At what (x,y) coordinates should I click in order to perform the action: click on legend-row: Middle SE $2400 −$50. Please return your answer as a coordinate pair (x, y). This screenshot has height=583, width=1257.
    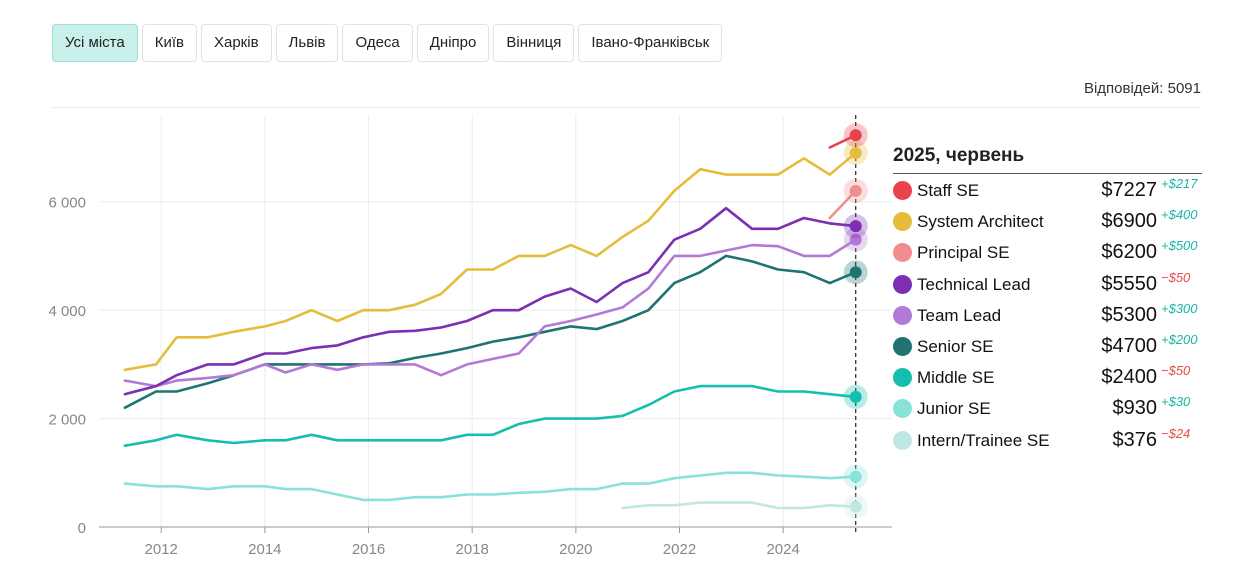
    Looking at the image, I should click on (1047, 376).